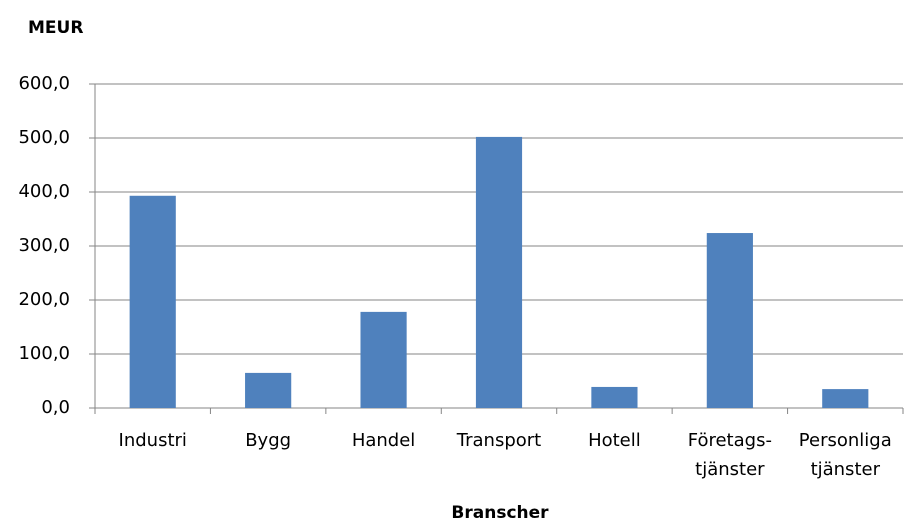  Describe the element at coordinates (44, 245) in the screenshot. I see `y-tick-label: 300,0` at that location.